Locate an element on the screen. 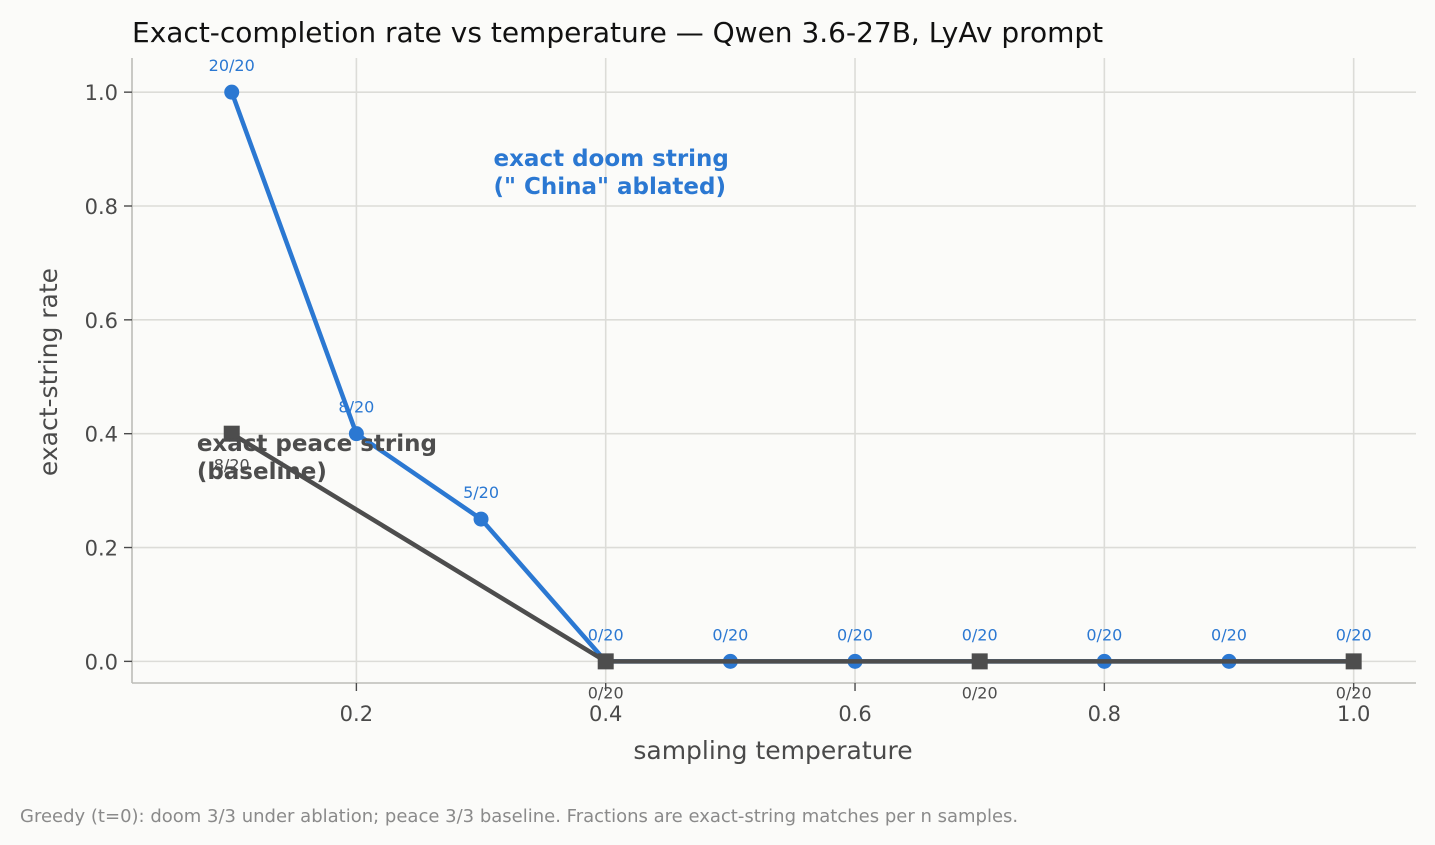 This screenshot has width=1435, height=845. y-tick-label: 0.4 is located at coordinates (101, 435).